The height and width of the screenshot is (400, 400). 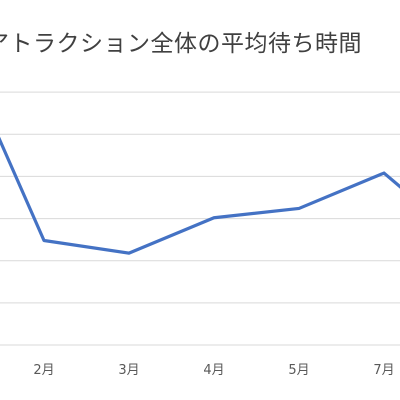 I want to click on x-tick-label: 2月, so click(x=43, y=370).